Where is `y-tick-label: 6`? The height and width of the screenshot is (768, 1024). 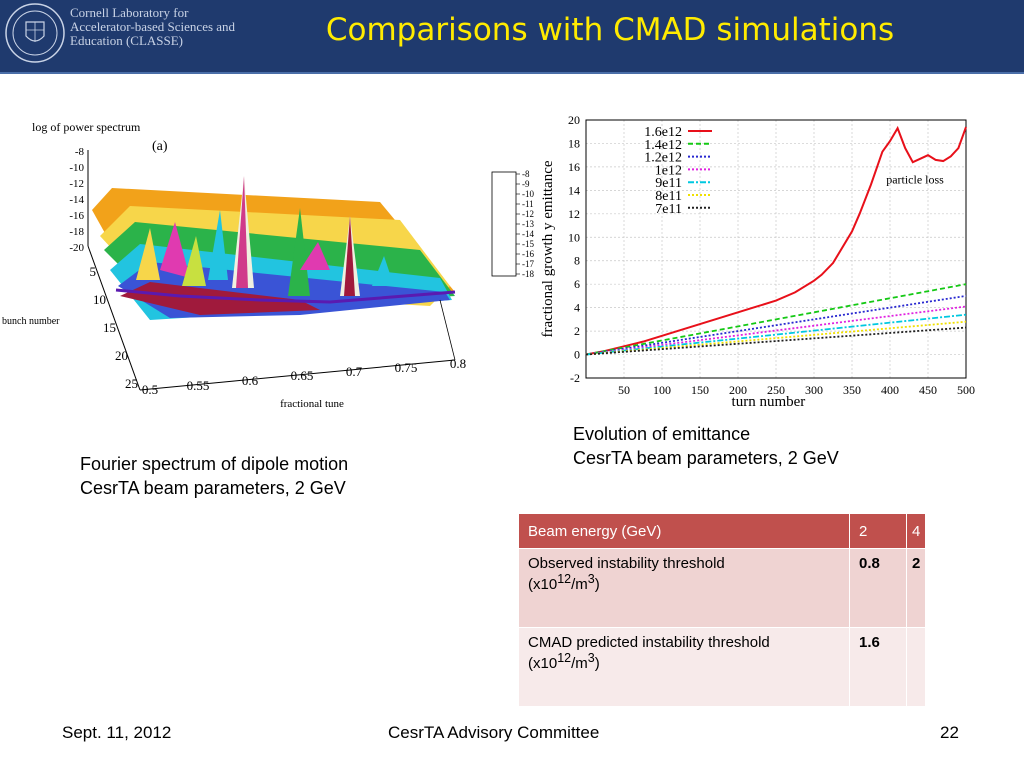
y-tick-label: 6 is located at coordinates (577, 284).